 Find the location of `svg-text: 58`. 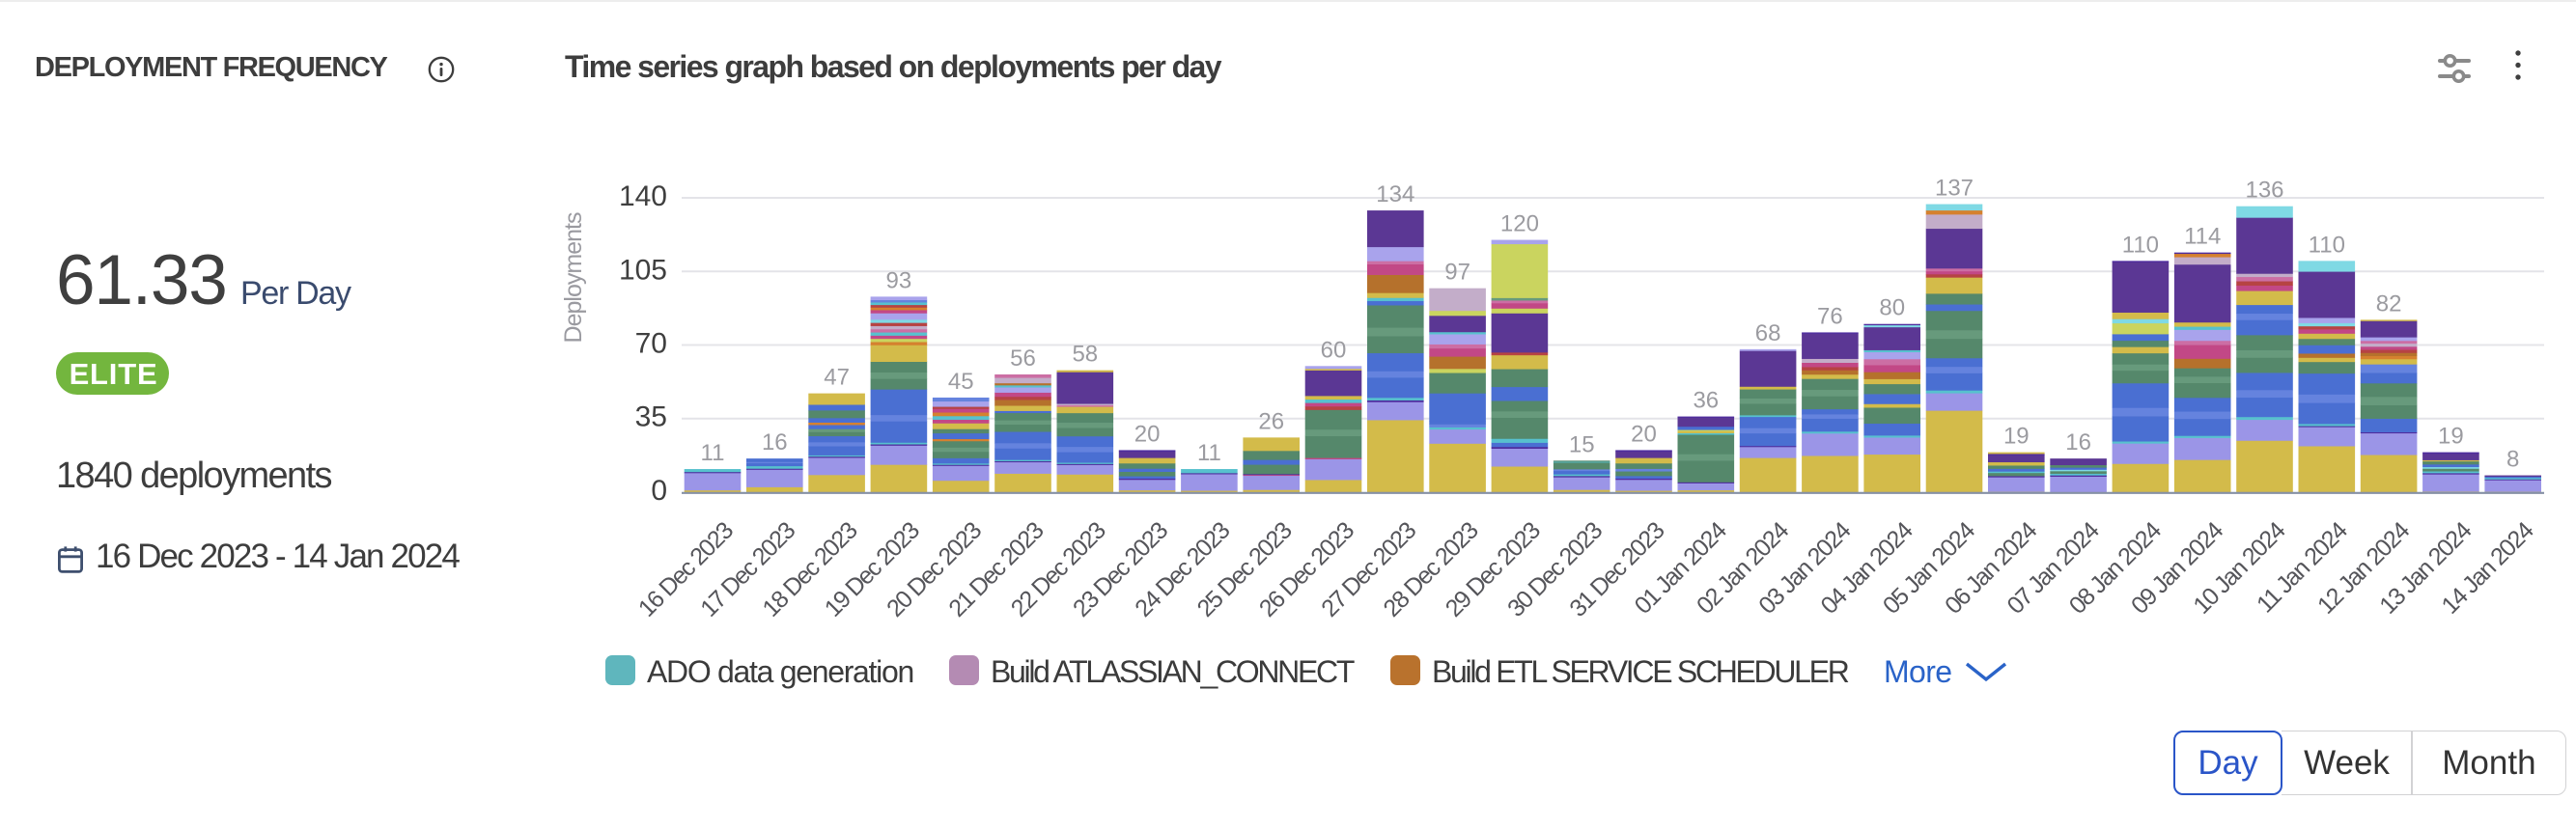

svg-text: 58 is located at coordinates (1085, 355).